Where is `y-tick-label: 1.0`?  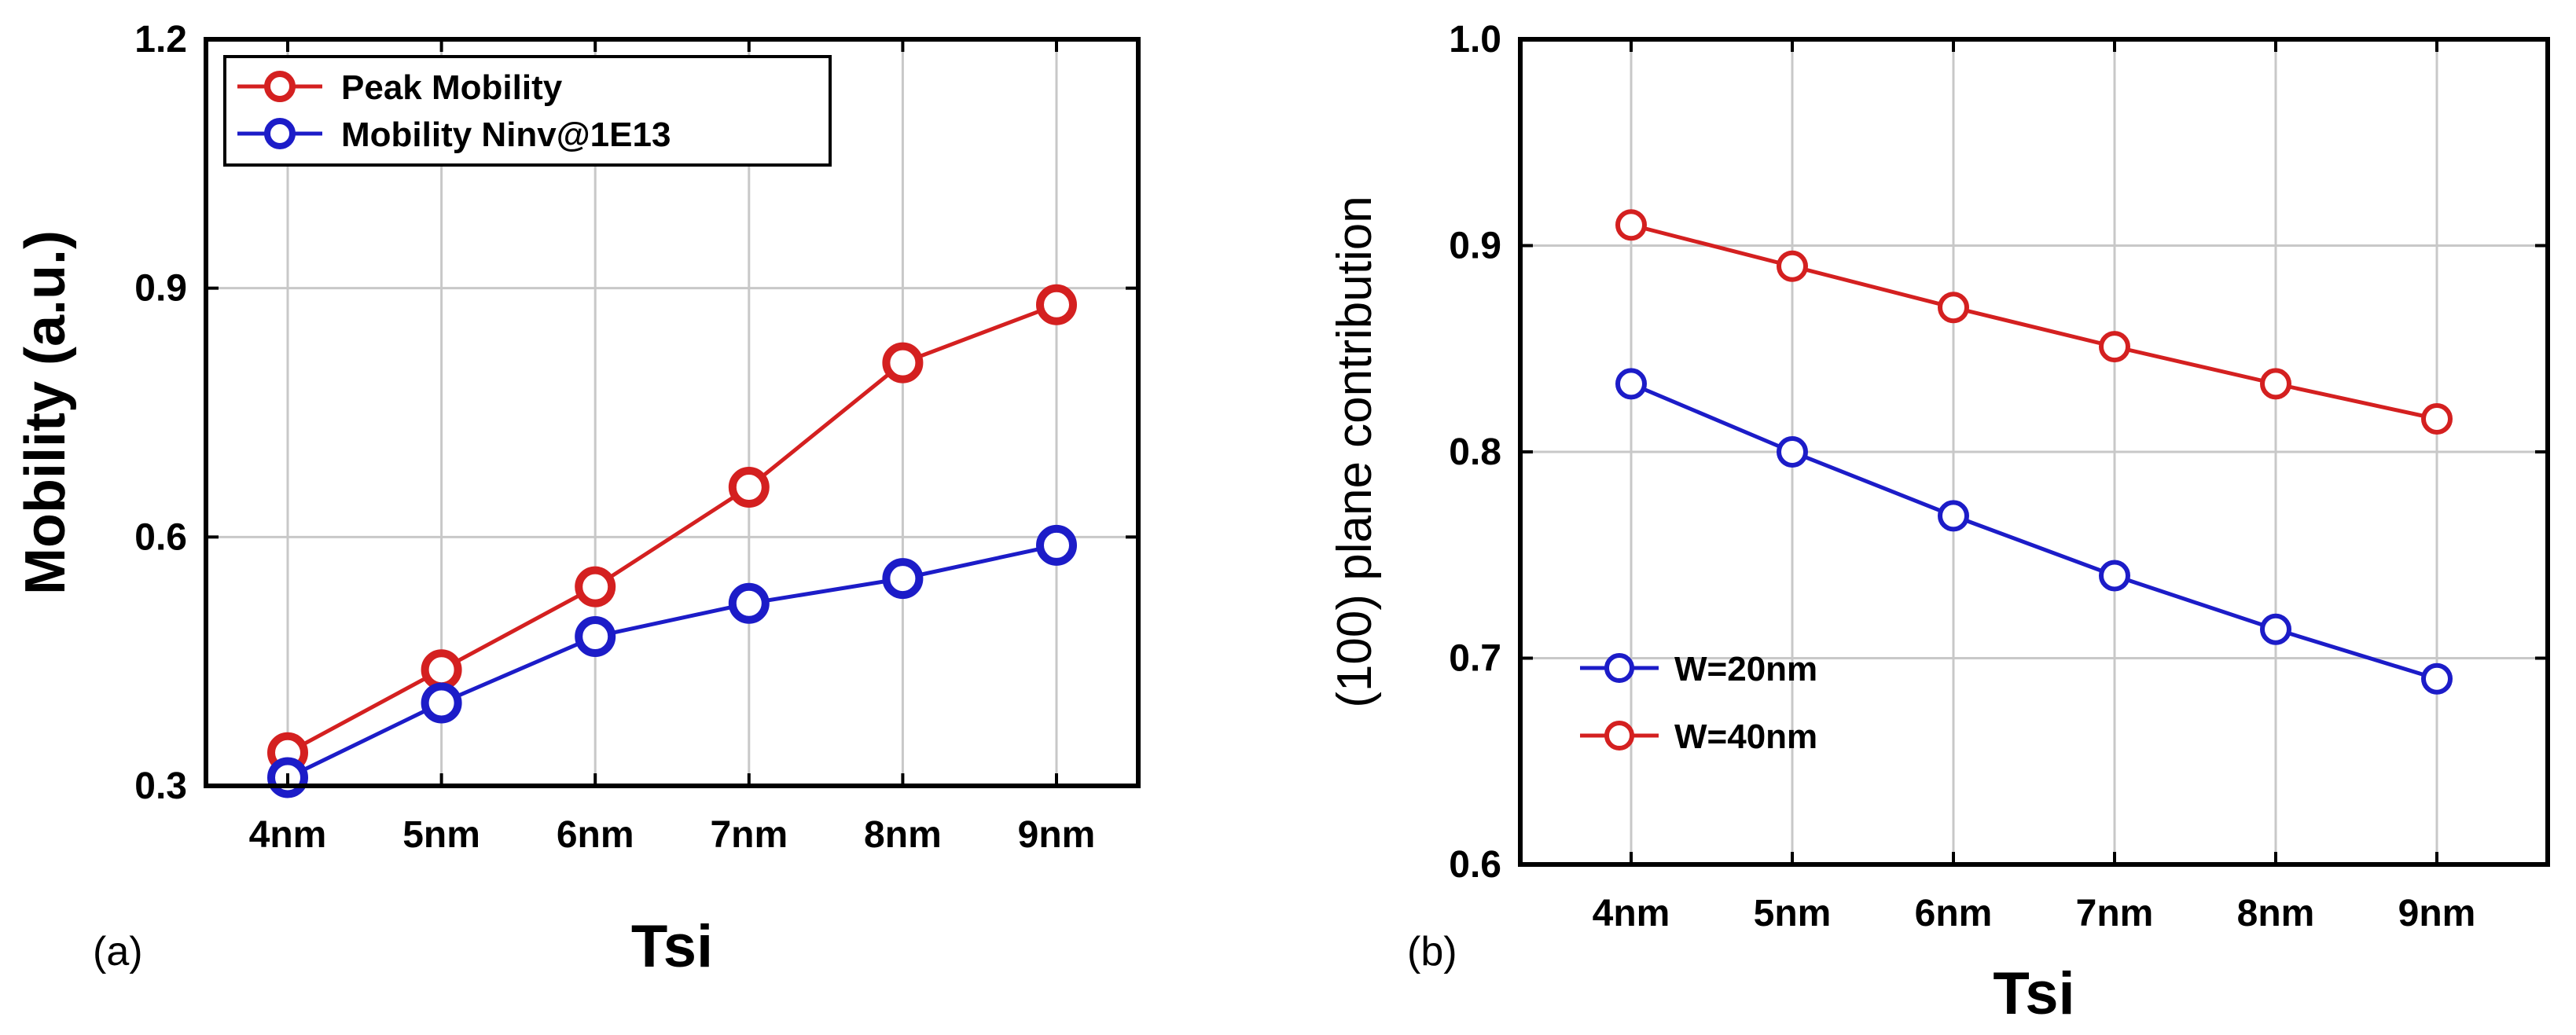 y-tick-label: 1.0 is located at coordinates (1475, 40).